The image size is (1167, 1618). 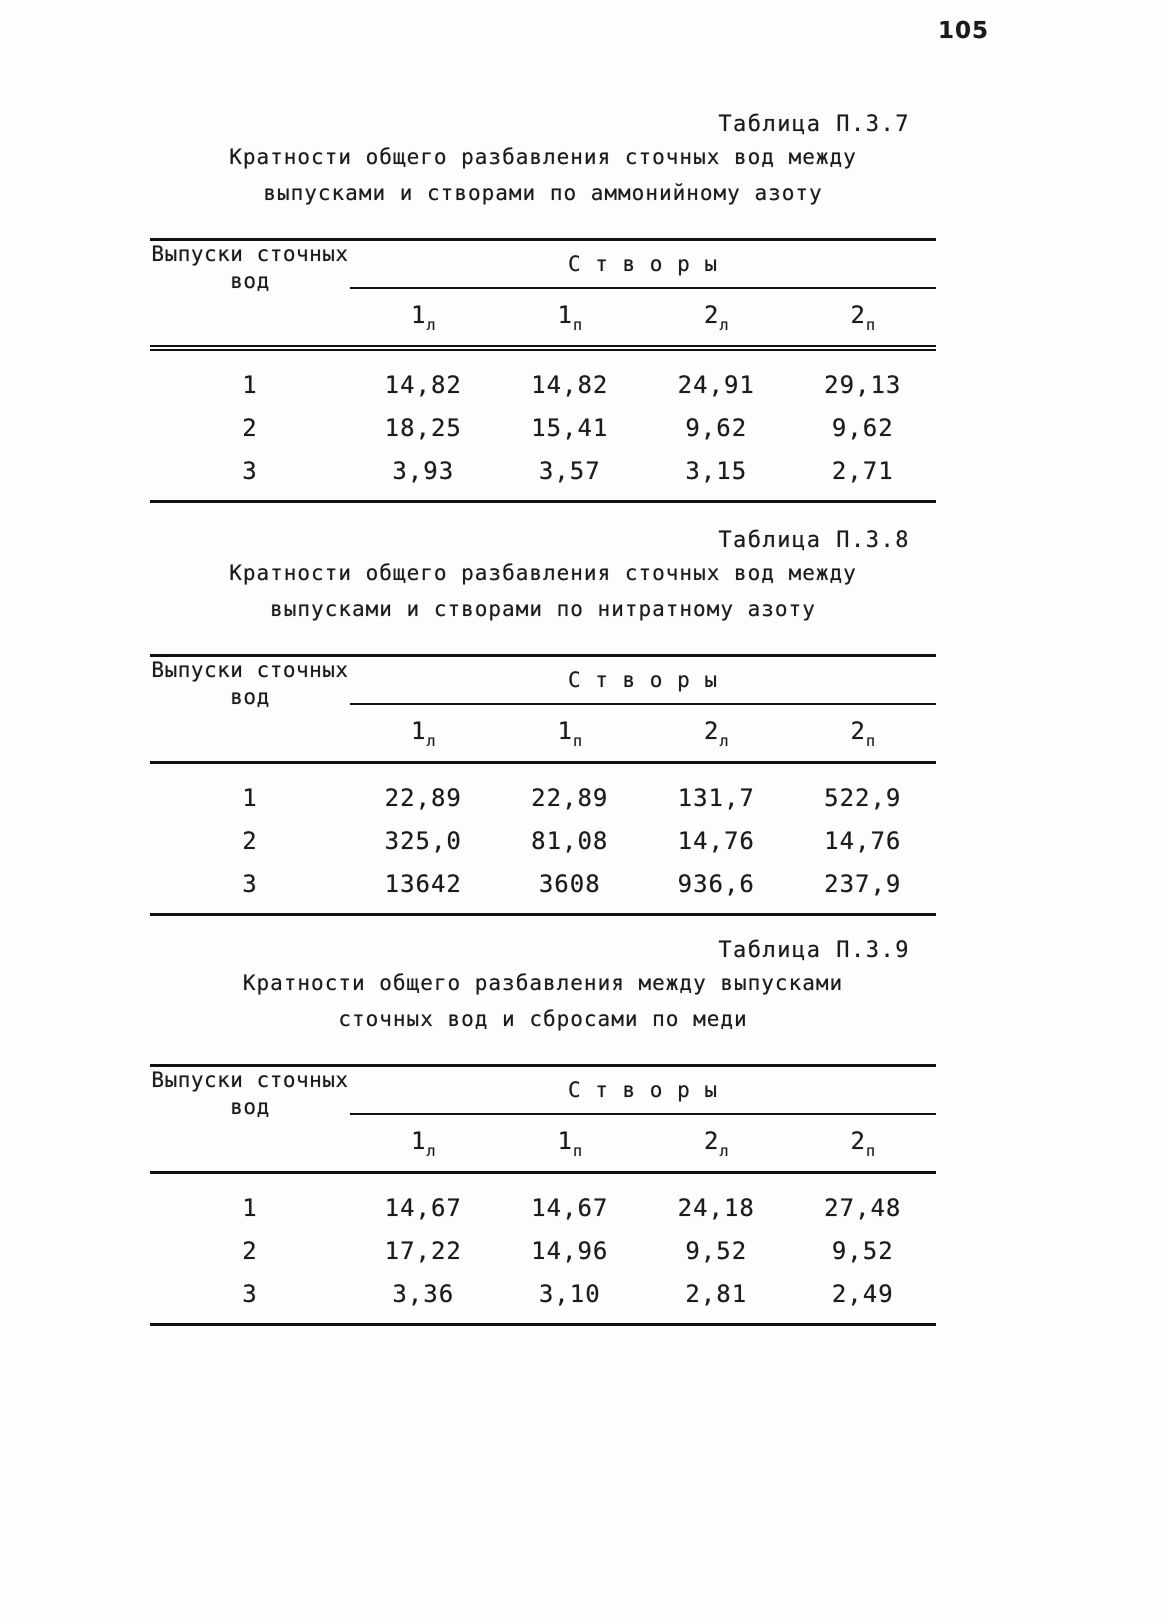 I want to click on cell: 24,18, so click(x=716, y=1207).